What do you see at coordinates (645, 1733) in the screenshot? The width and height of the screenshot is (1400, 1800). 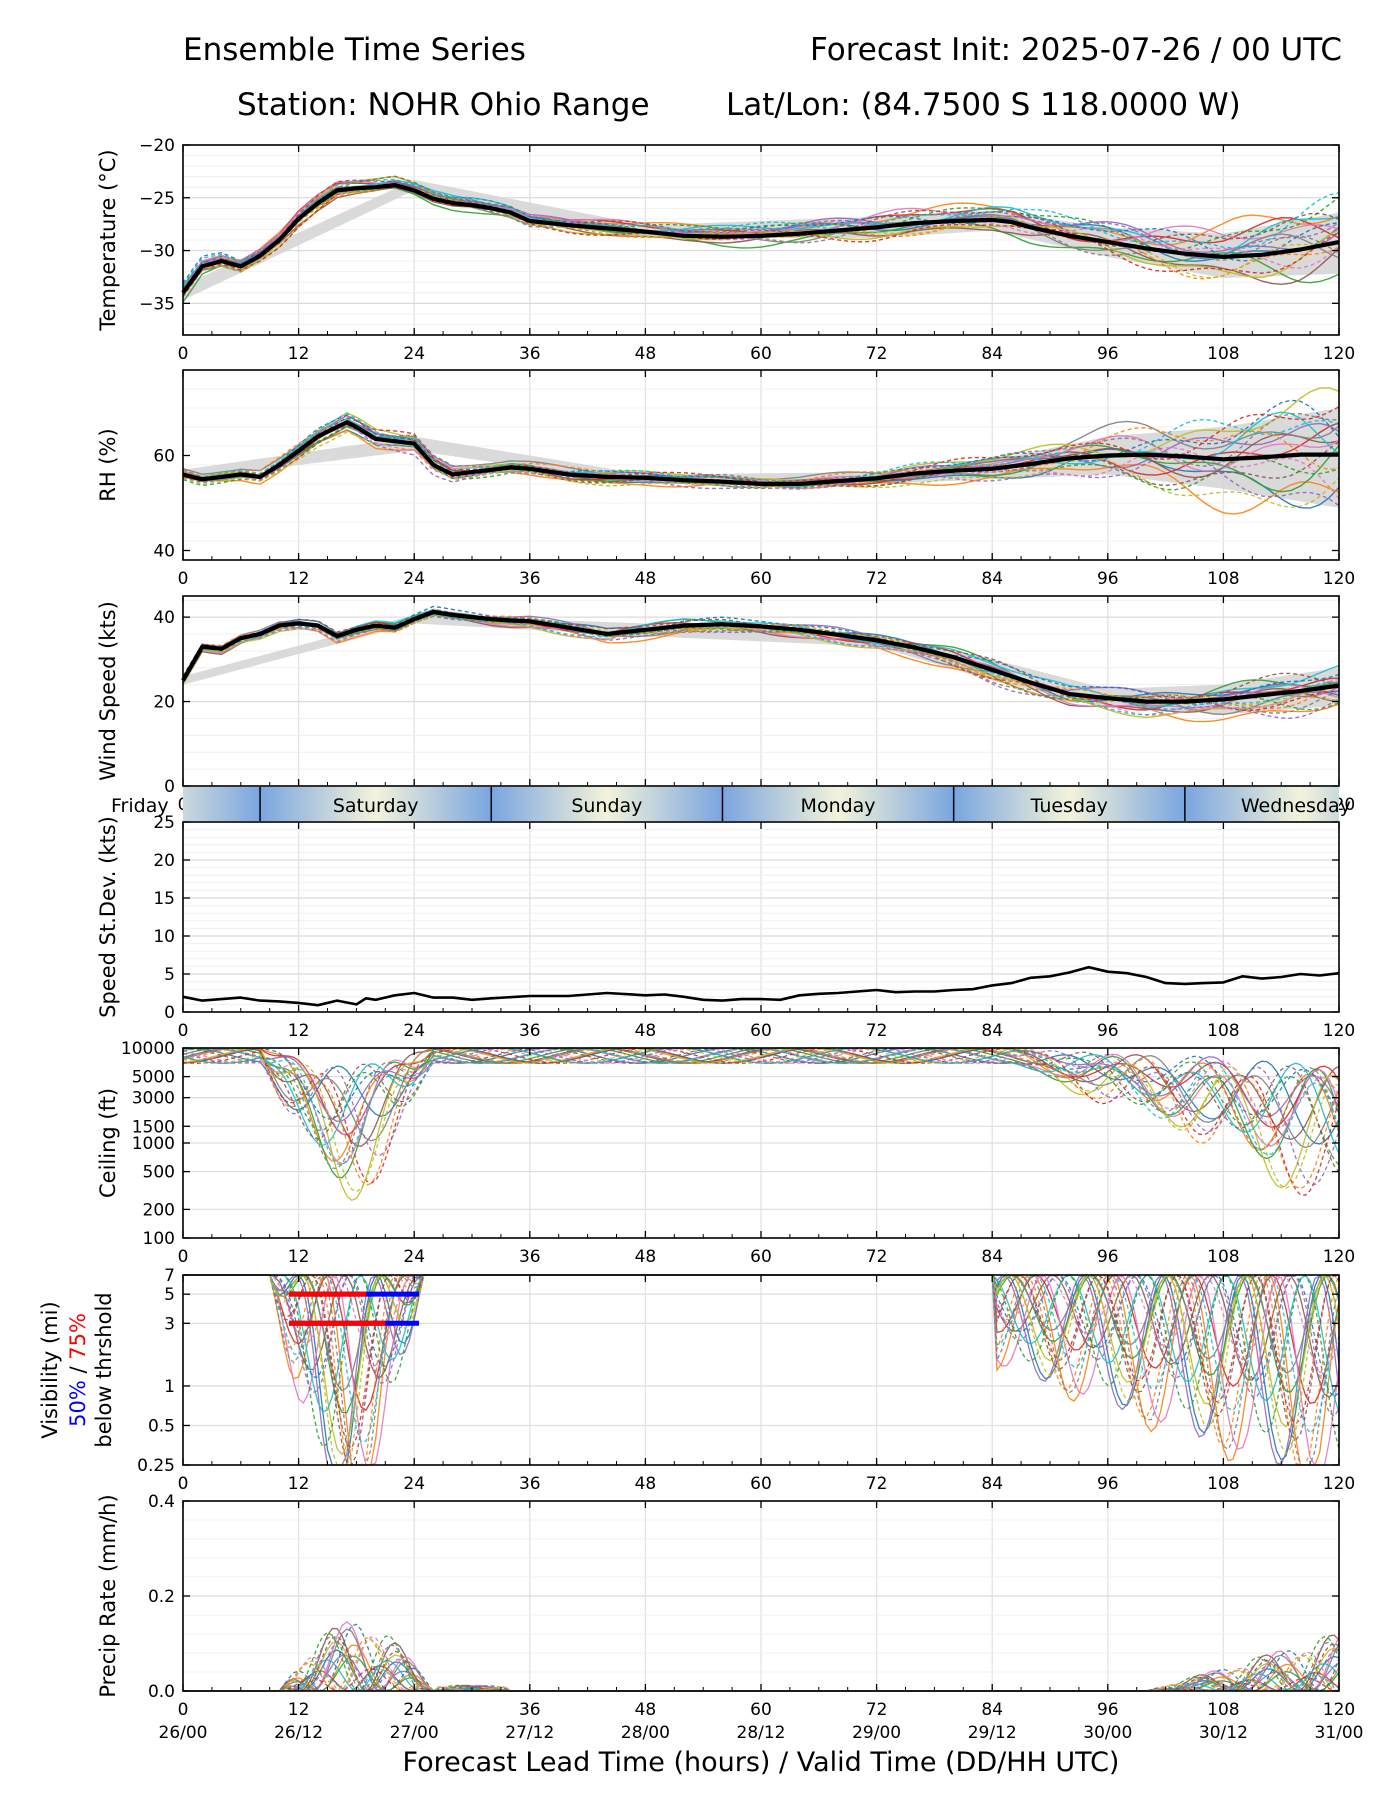 I see `x-tick-label-datetime: 28/00` at bounding box center [645, 1733].